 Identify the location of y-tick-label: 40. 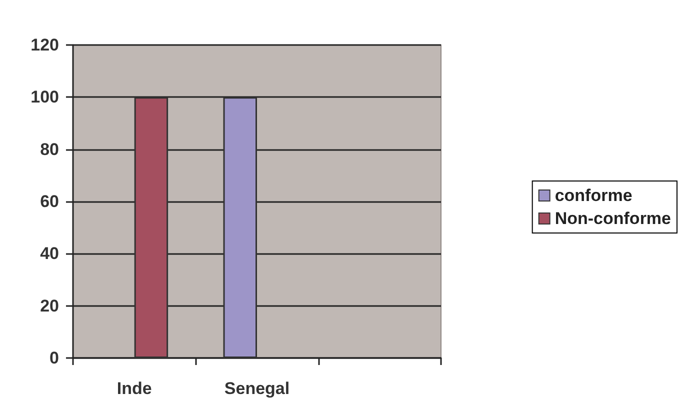
(49, 254).